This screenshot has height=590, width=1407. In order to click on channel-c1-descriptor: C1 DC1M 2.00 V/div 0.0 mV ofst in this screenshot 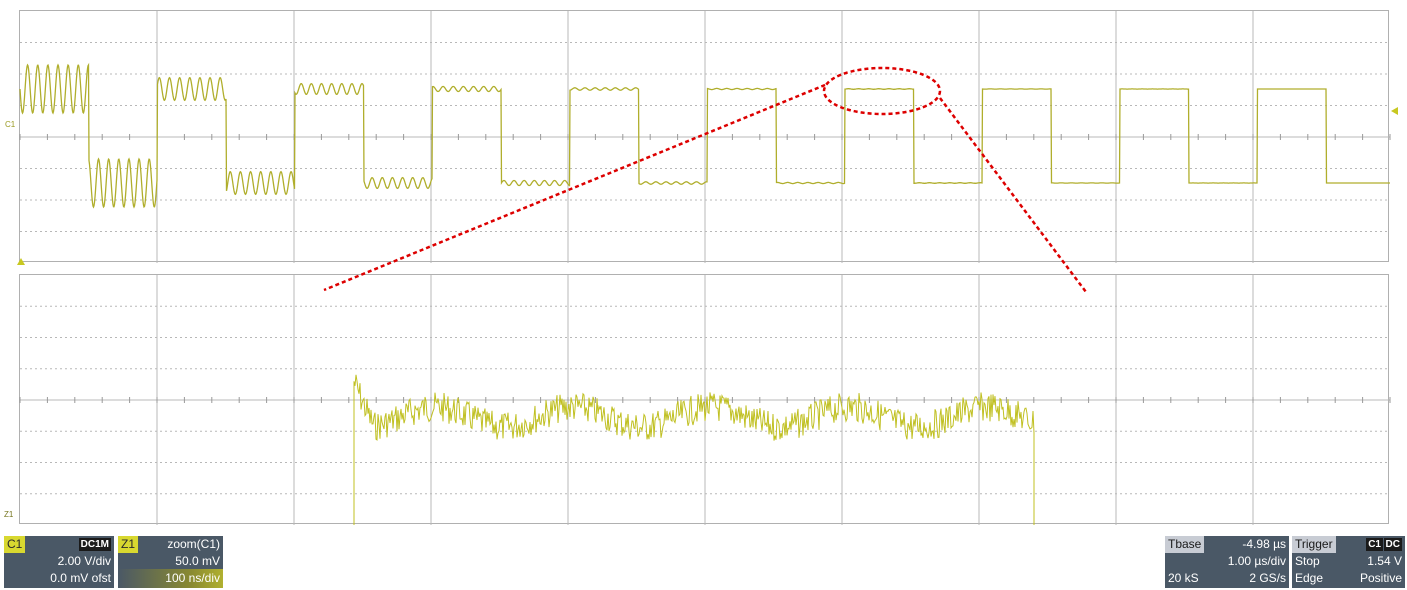, I will do `click(59, 562)`.